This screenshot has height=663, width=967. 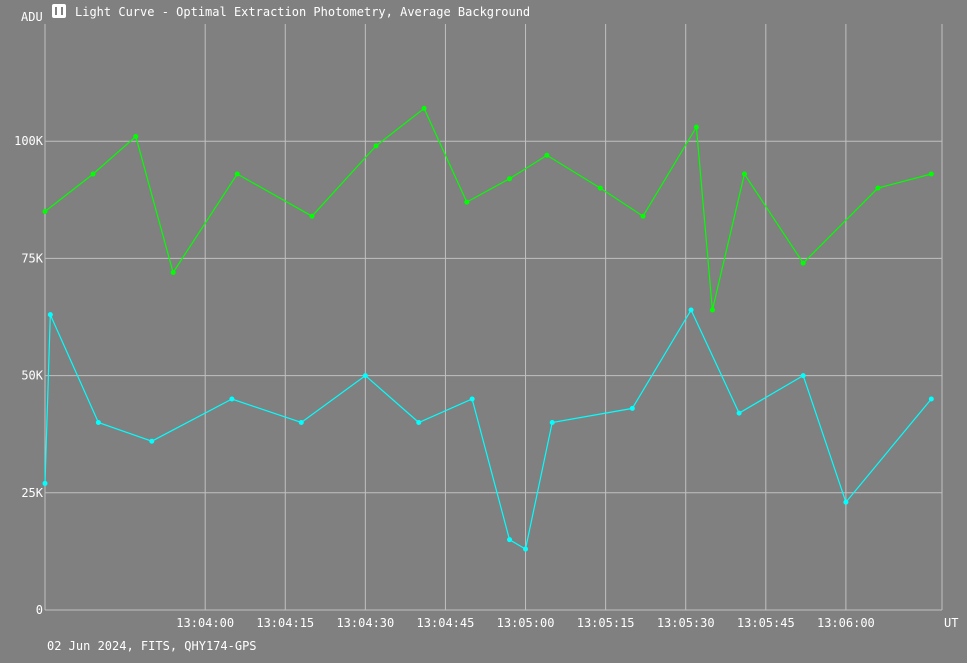 What do you see at coordinates (766, 623) in the screenshot?
I see `x-tick-label: 13:05:45` at bounding box center [766, 623].